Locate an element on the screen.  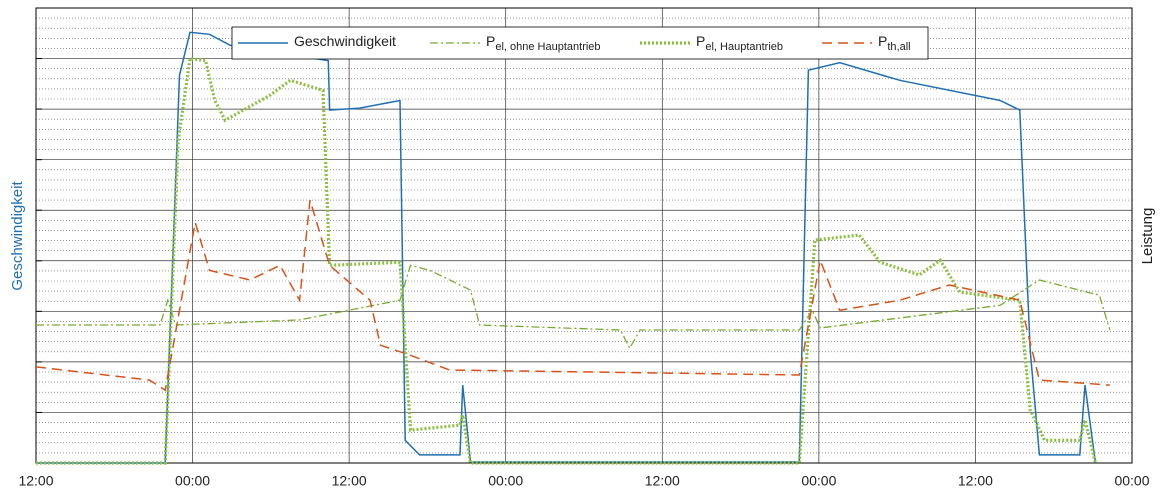
legend-subscript: el, ohne Hauptantrieb is located at coordinates (547, 47).